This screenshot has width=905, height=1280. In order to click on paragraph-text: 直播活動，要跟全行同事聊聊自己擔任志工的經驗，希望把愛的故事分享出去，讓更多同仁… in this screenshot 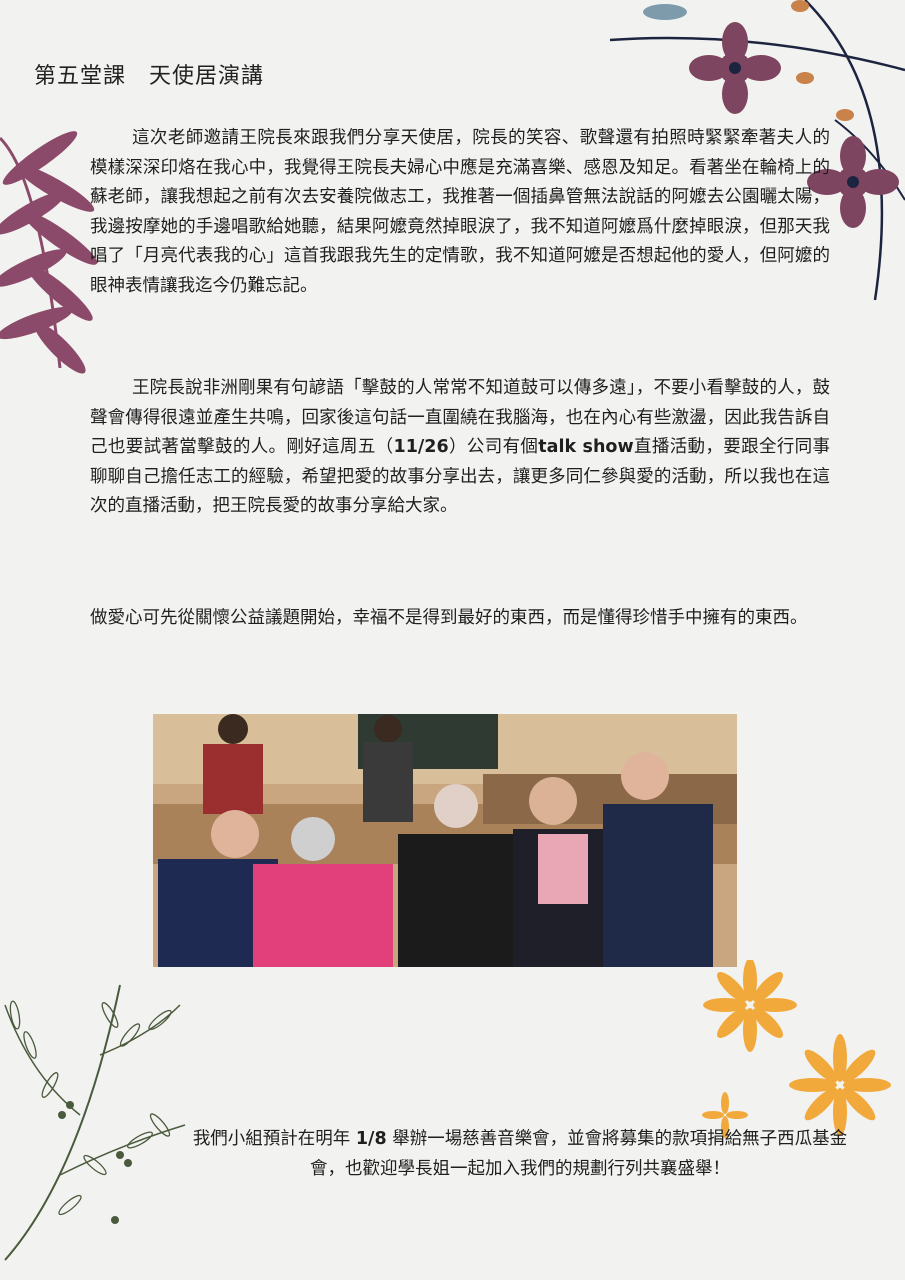, I will do `click(460, 476)`.